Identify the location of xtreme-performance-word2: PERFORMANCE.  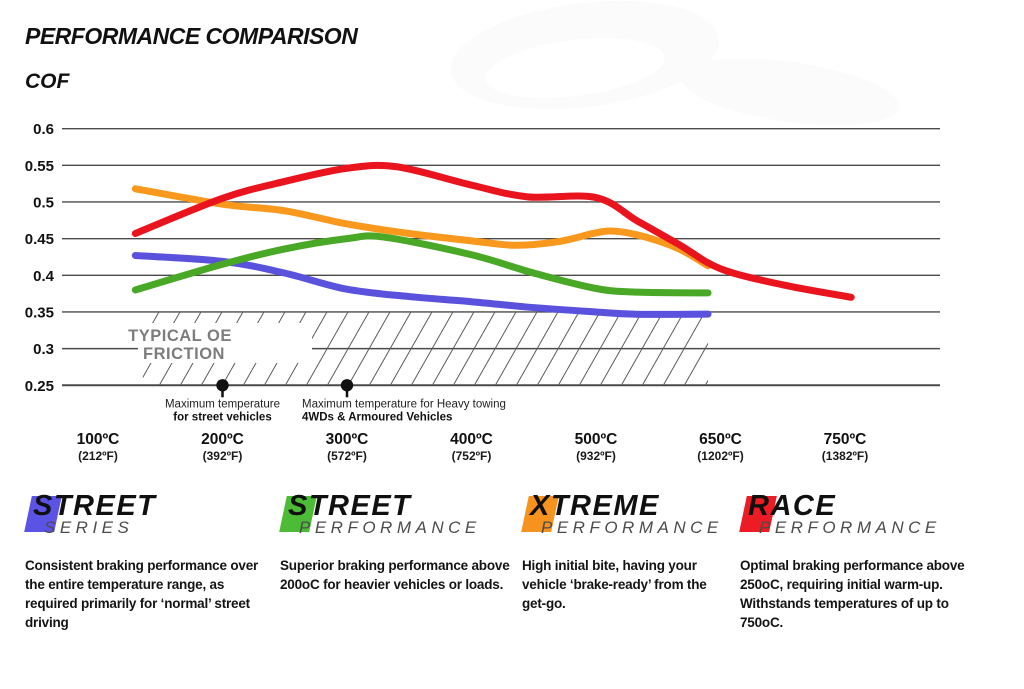
(632, 527).